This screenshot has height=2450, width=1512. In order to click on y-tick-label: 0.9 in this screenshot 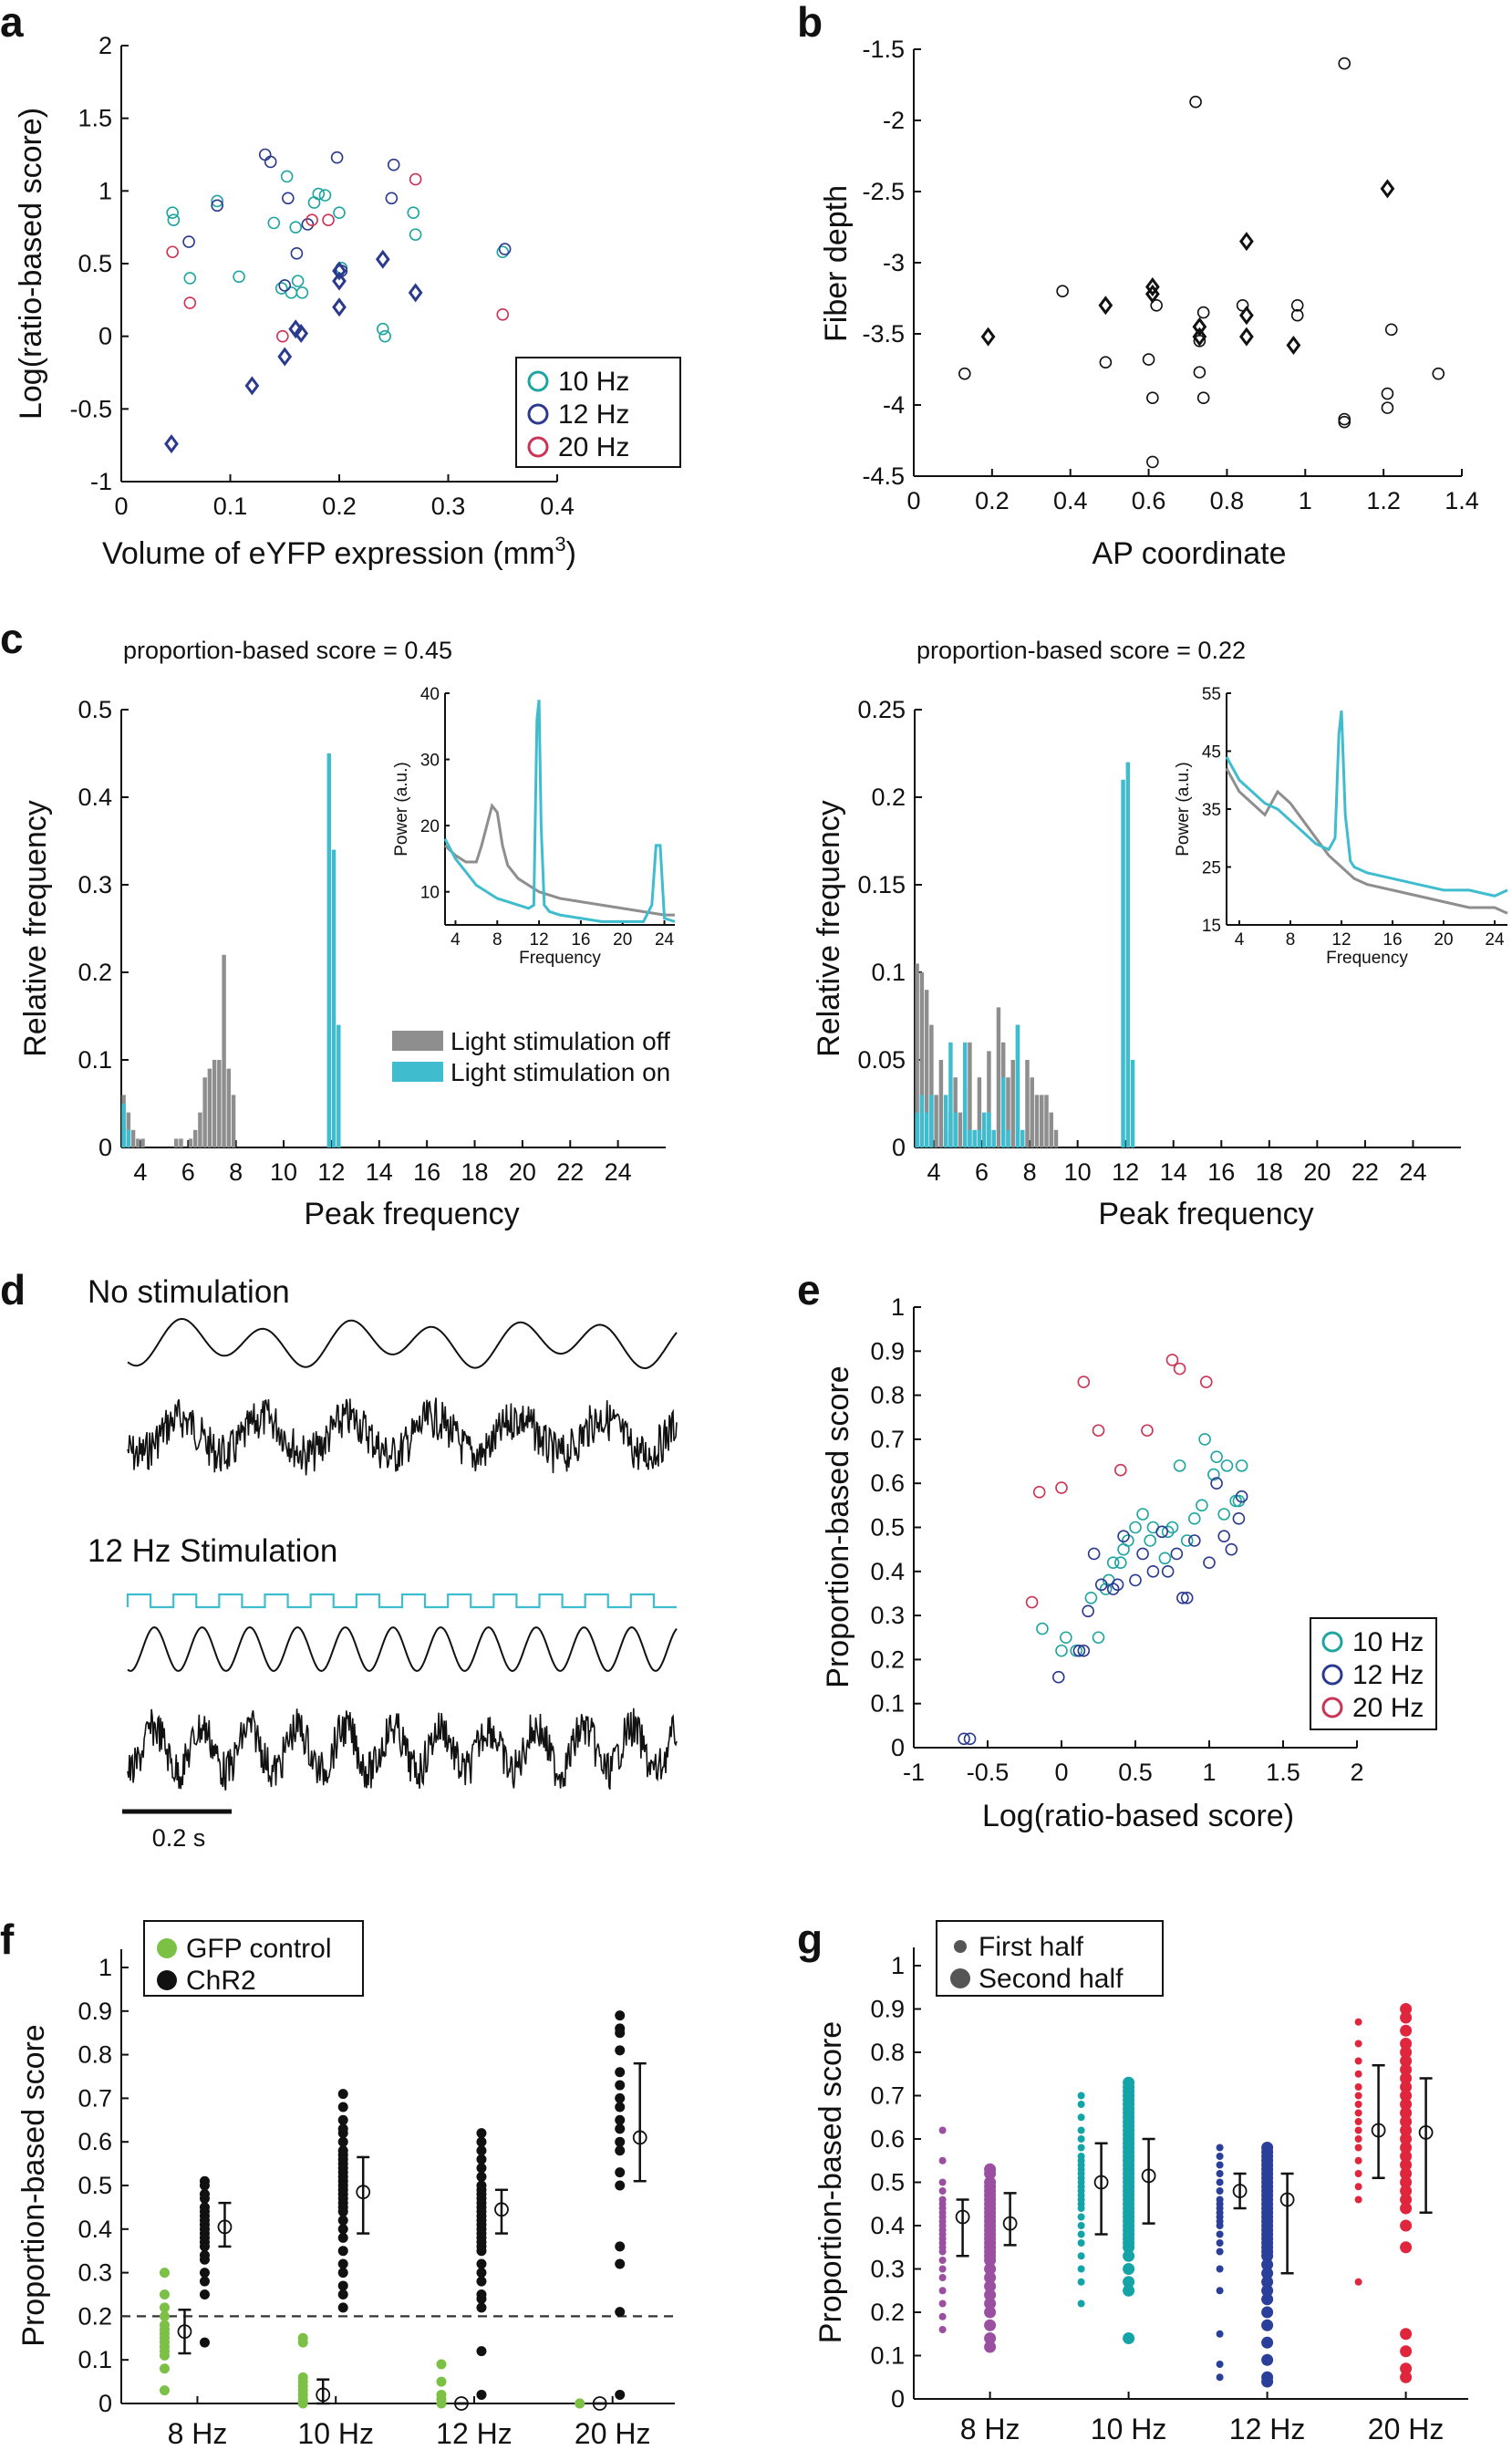, I will do `click(887, 1351)`.